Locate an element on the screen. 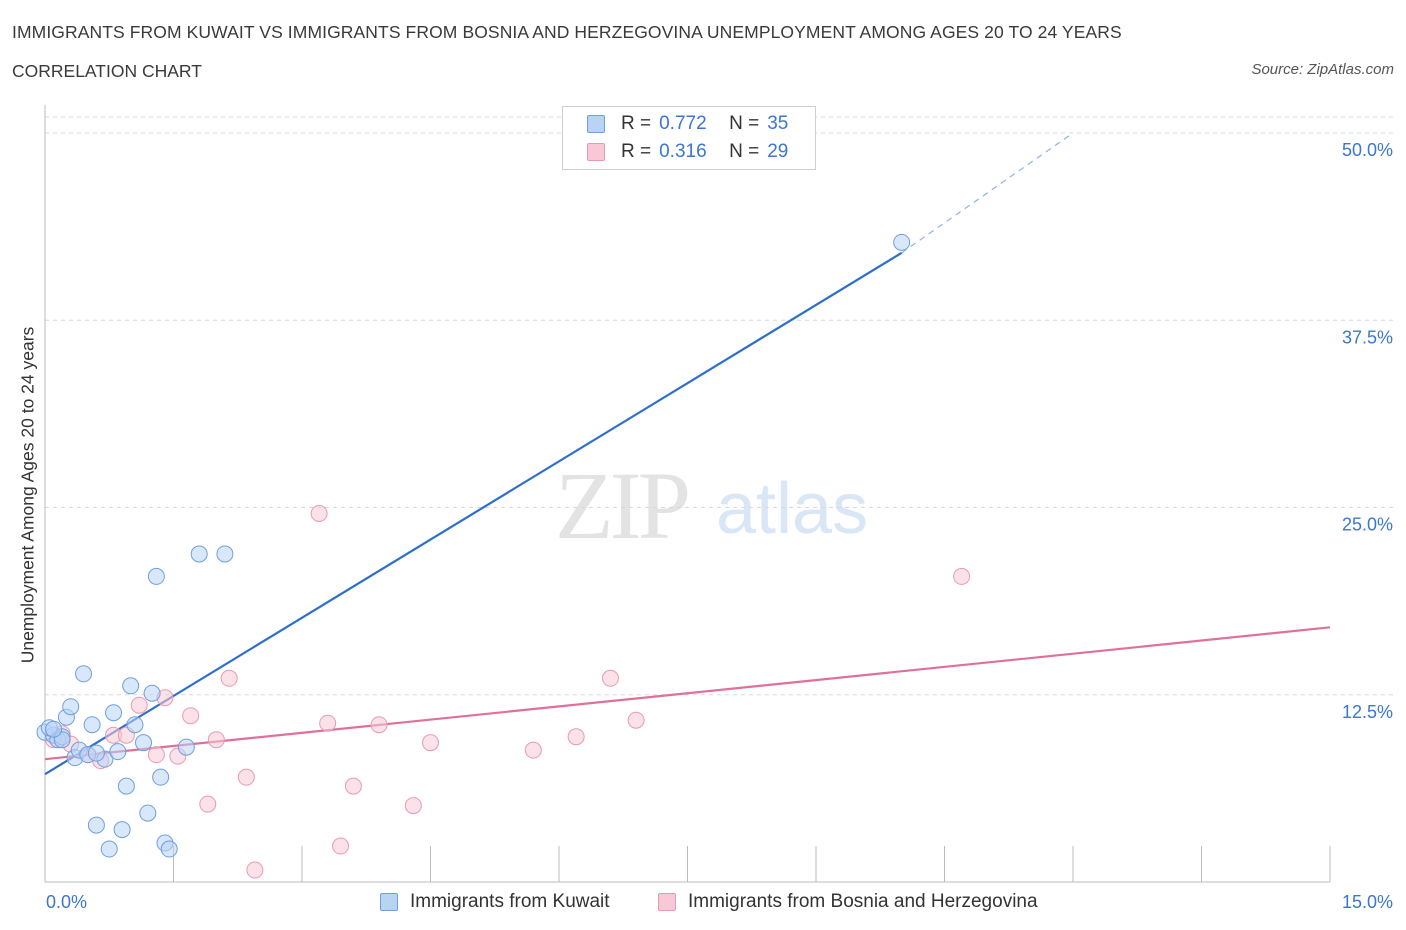  kuwait-n-value: 35 is located at coordinates (778, 123).